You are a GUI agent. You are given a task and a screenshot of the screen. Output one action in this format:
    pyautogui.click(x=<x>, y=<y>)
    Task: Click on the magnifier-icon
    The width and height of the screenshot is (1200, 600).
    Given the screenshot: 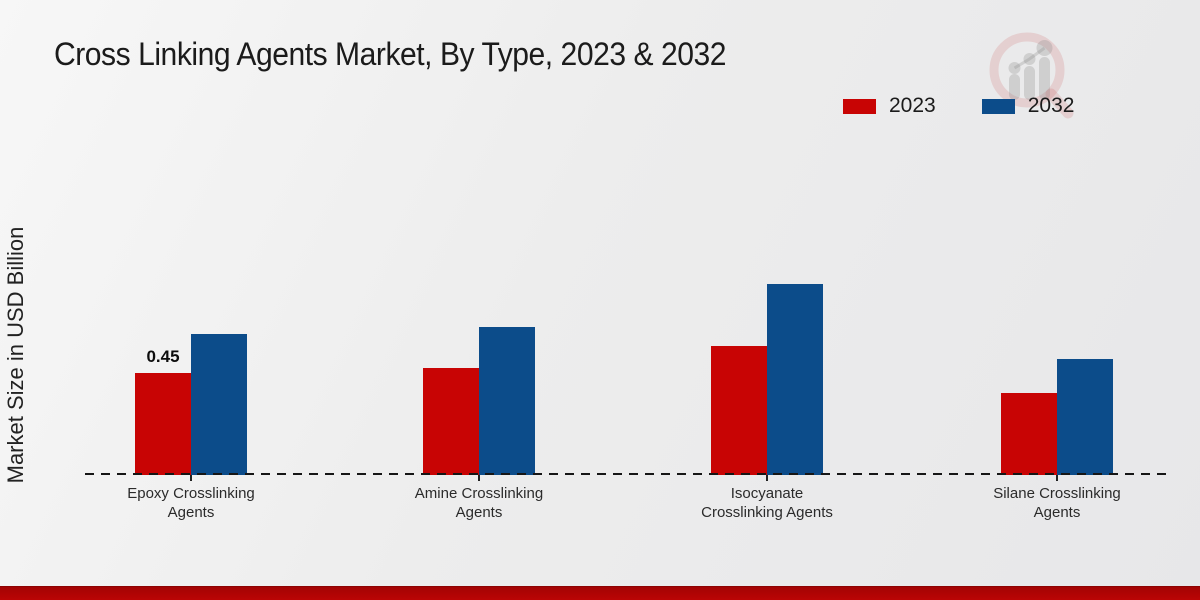 What is the action you would take?
    pyautogui.click(x=1031, y=75)
    